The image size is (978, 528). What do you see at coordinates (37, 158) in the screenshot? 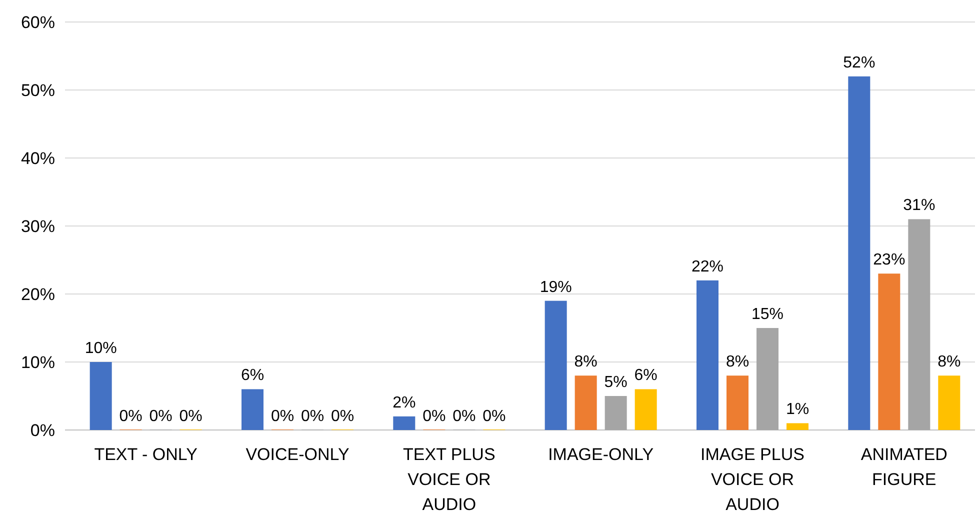
I see `y-tick-label: 40%` at bounding box center [37, 158].